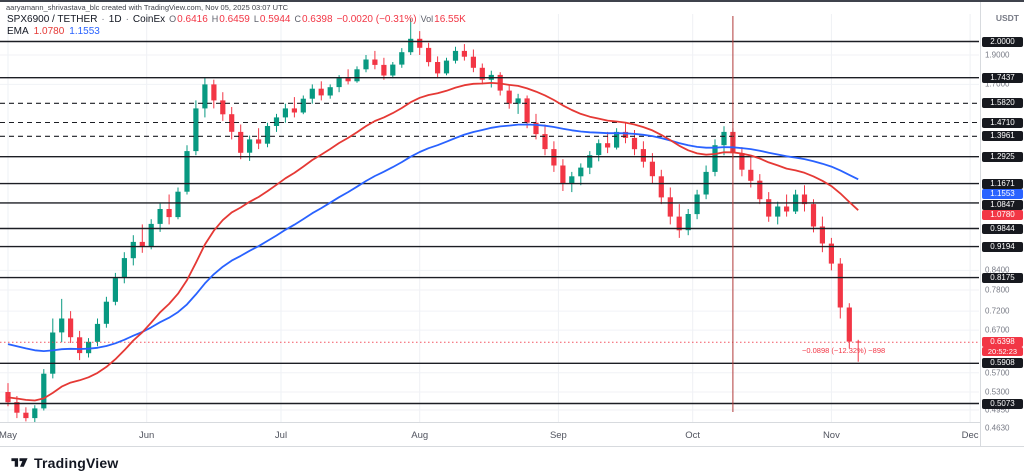 This screenshot has height=476, width=1024. Describe the element at coordinates (1002, 204) in the screenshot. I see `price-level-badge: 1.0847` at that location.